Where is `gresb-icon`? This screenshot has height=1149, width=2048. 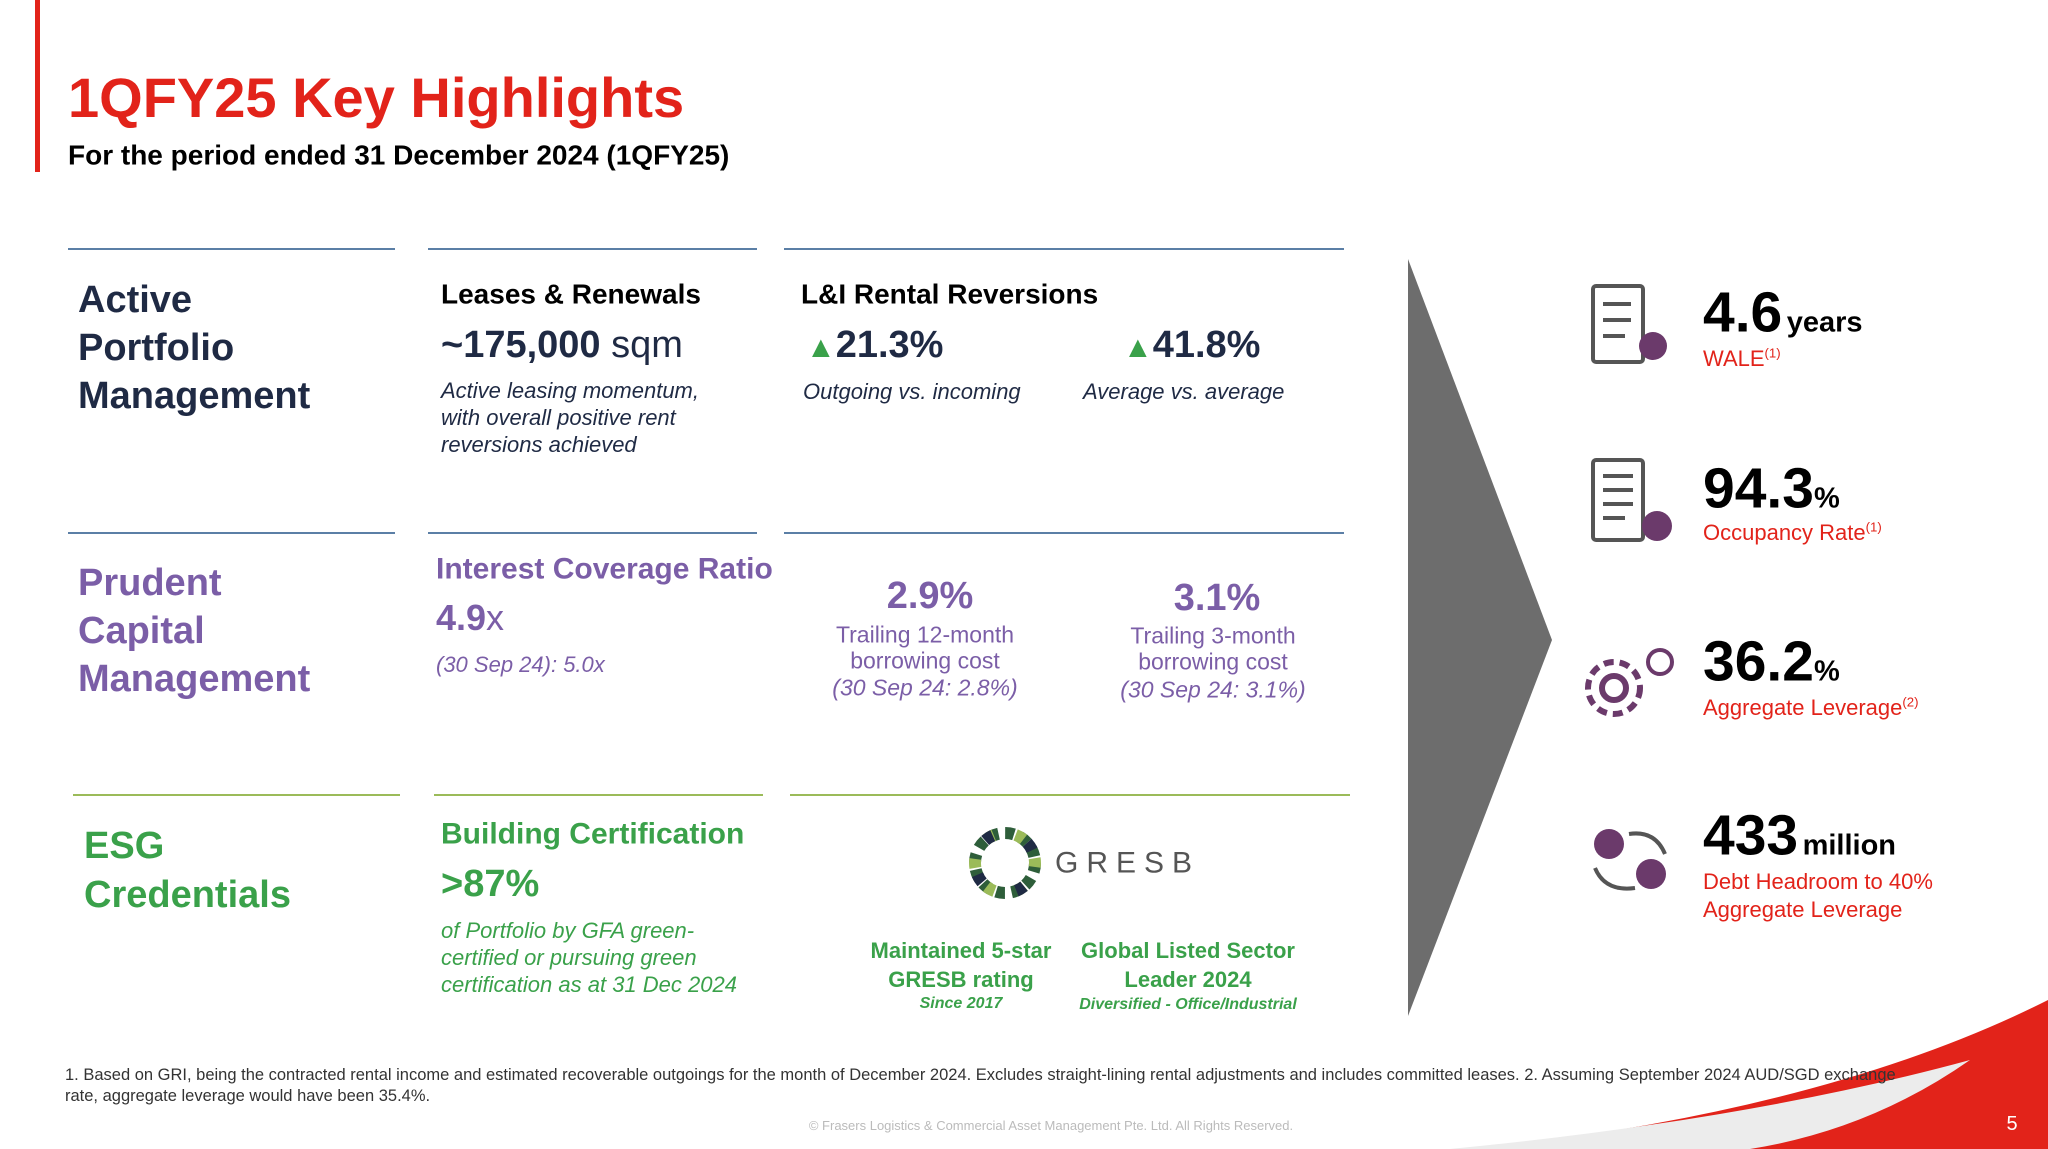 gresb-icon is located at coordinates (1005, 863).